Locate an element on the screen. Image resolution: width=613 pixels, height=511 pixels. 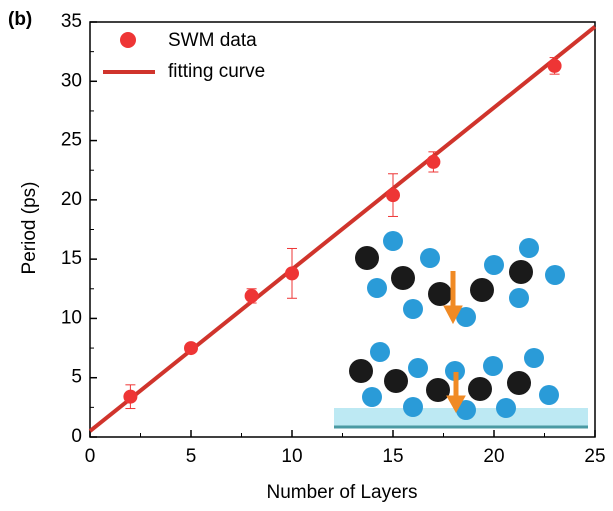
panel-label: (b) is located at coordinates (20, 19).